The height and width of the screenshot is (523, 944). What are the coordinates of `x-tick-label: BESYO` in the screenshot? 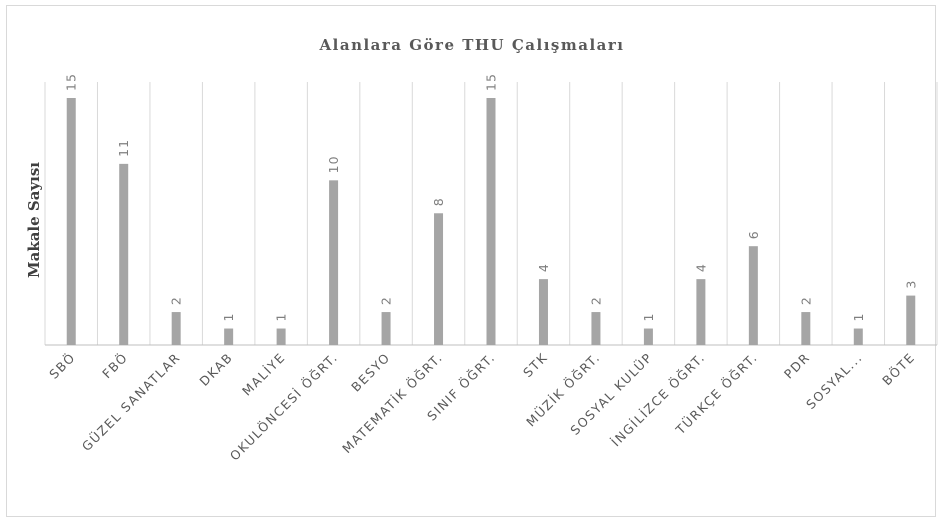 It's located at (370, 372).